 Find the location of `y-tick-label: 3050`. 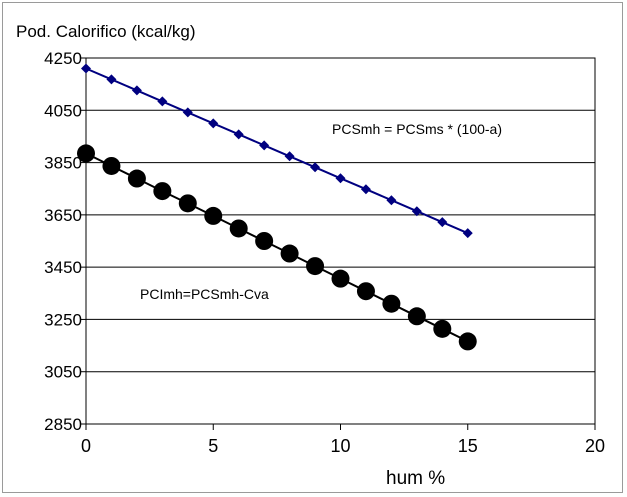

y-tick-label: 3050 is located at coordinates (63, 372).